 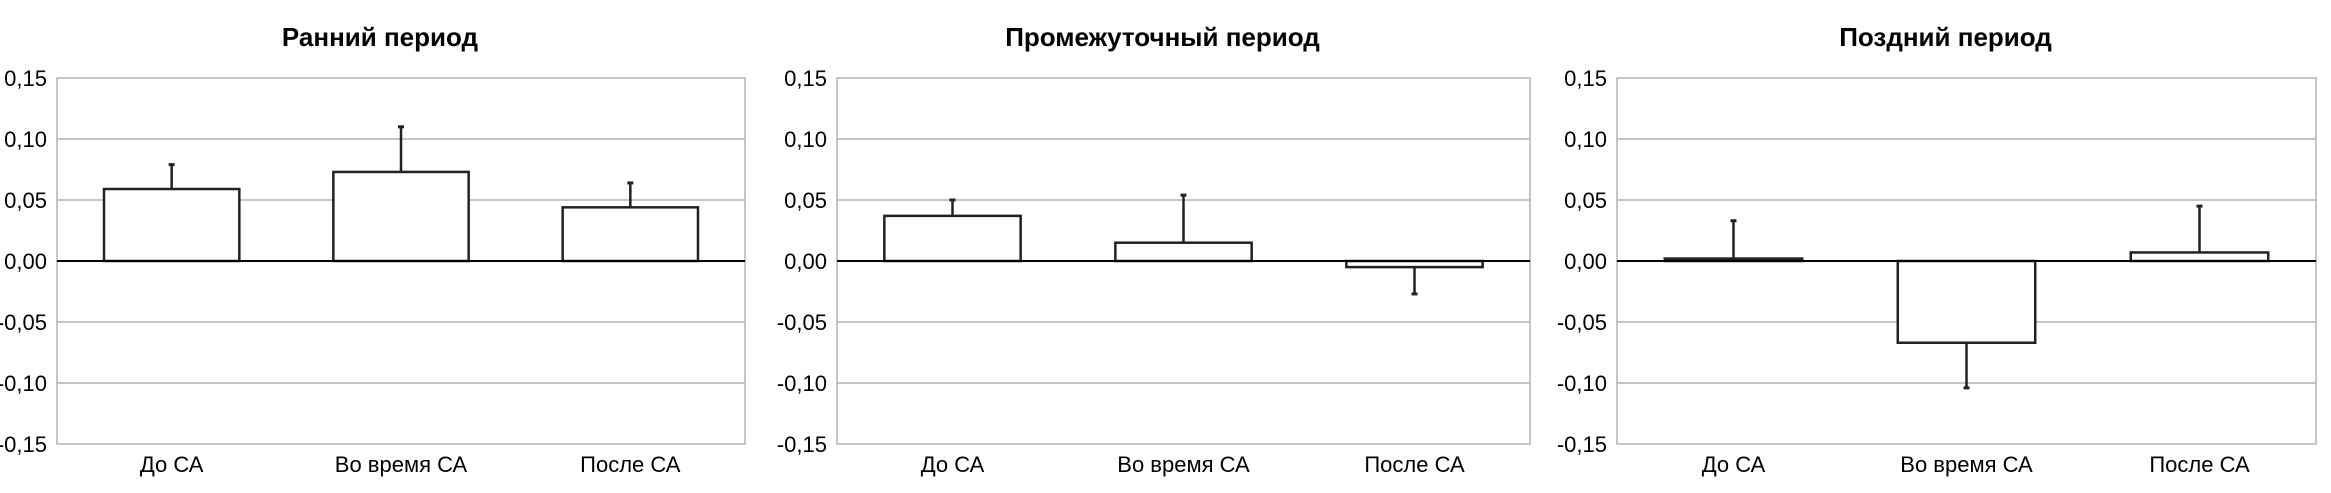 What do you see at coordinates (1945, 37) in the screenshot?
I see `chart-title: Поздний период` at bounding box center [1945, 37].